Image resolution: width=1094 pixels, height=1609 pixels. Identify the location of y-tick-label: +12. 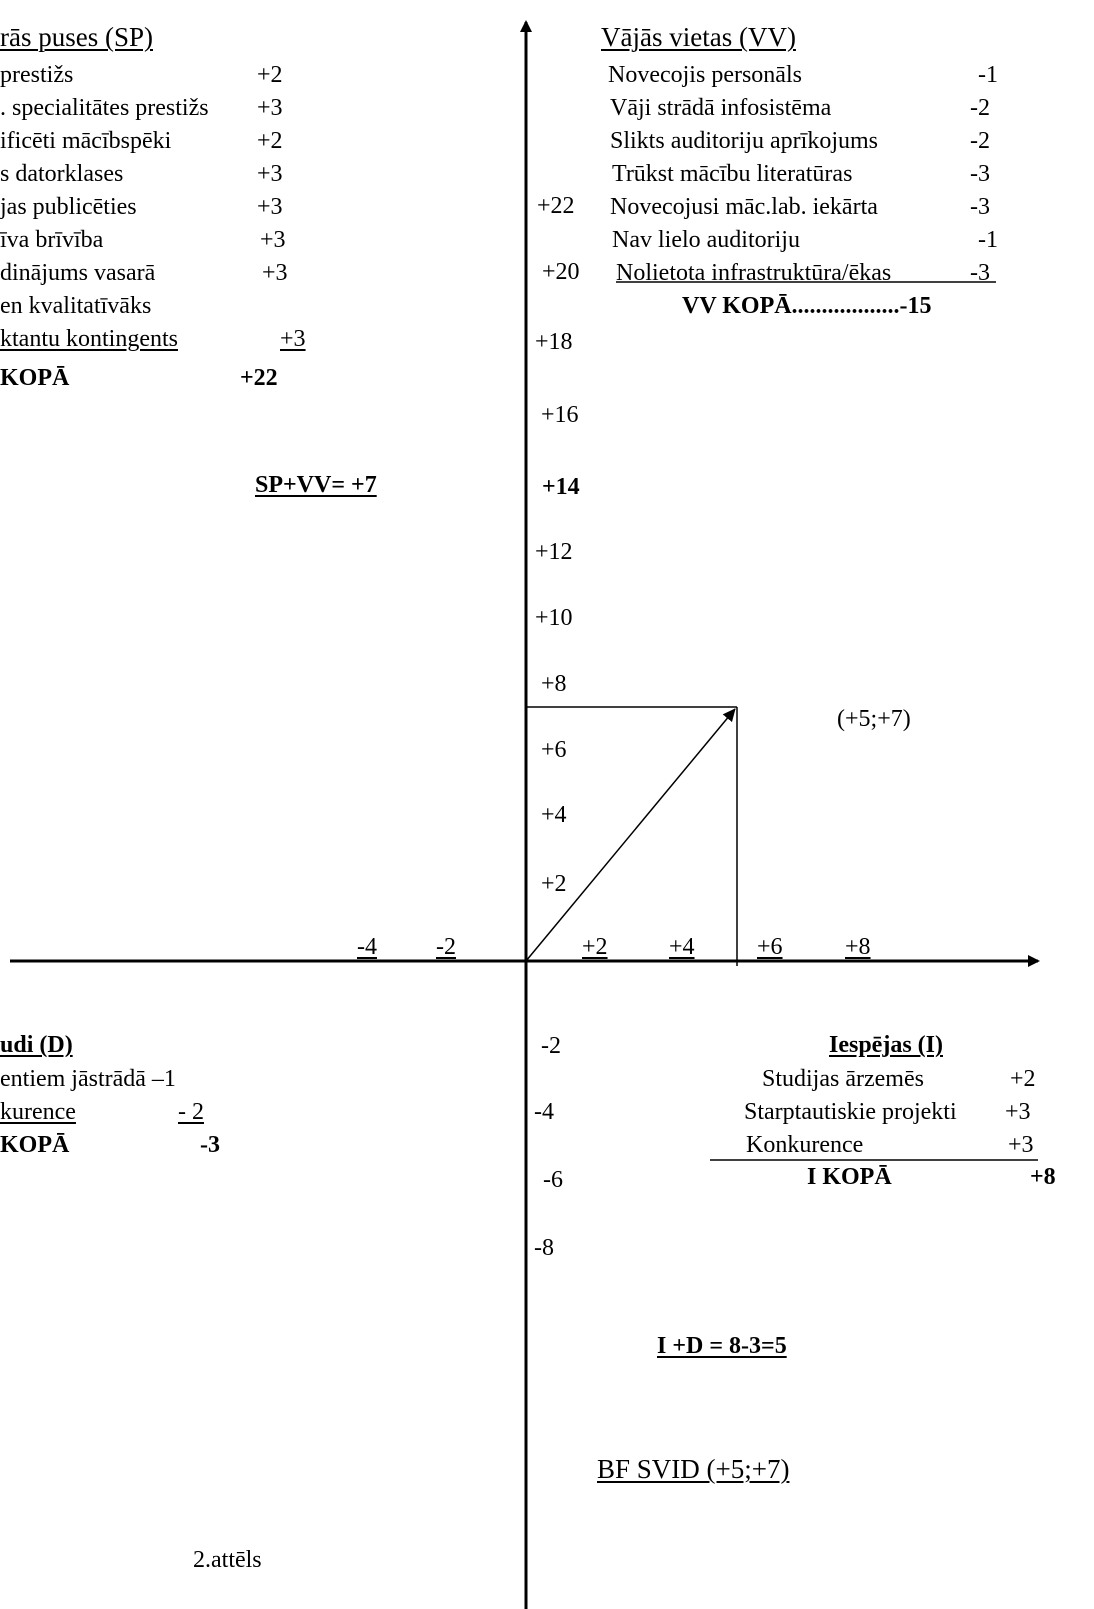
(554, 552).